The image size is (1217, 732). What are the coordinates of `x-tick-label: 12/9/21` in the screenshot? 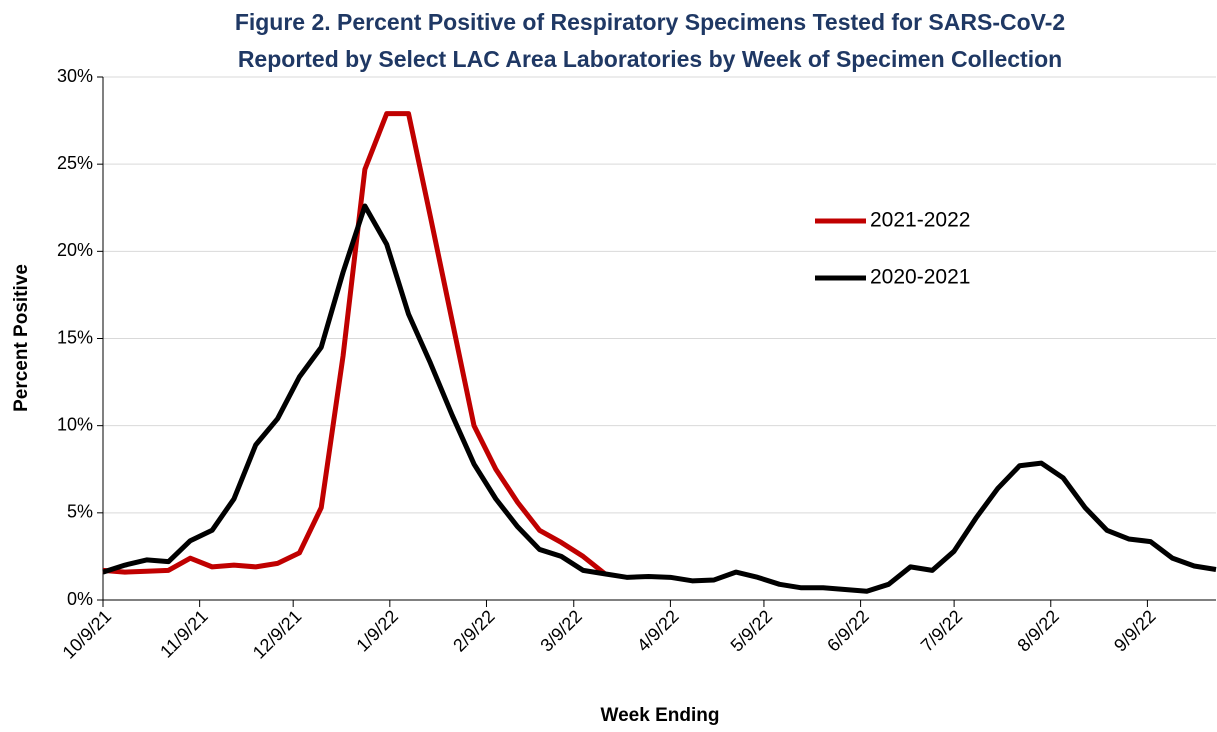 It's located at (277, 634).